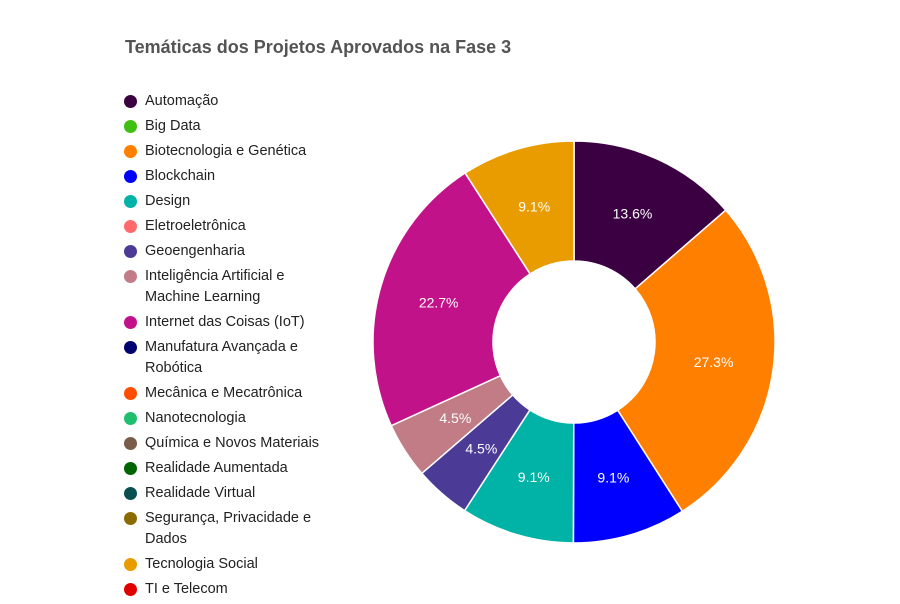  I want to click on slice-label: 13.6%, so click(633, 214).